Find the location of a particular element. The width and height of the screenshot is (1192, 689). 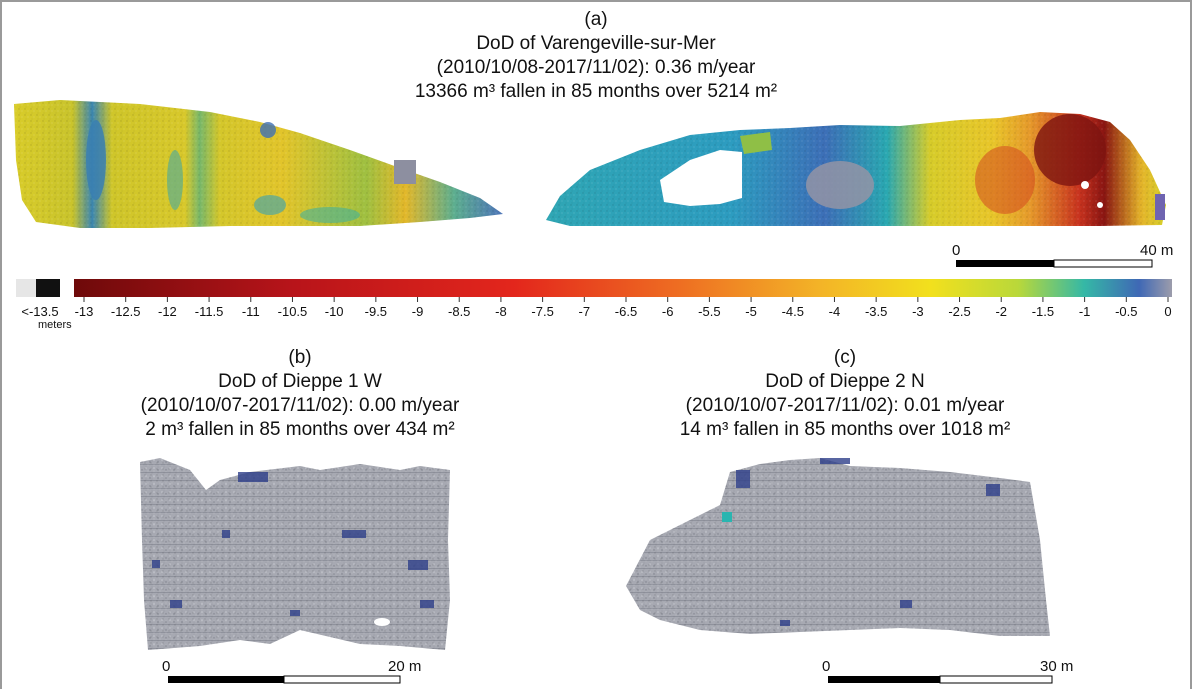

panel-b-summary: 2 m³ fallen in 85 months over 434 m² is located at coordinates (300, 429).